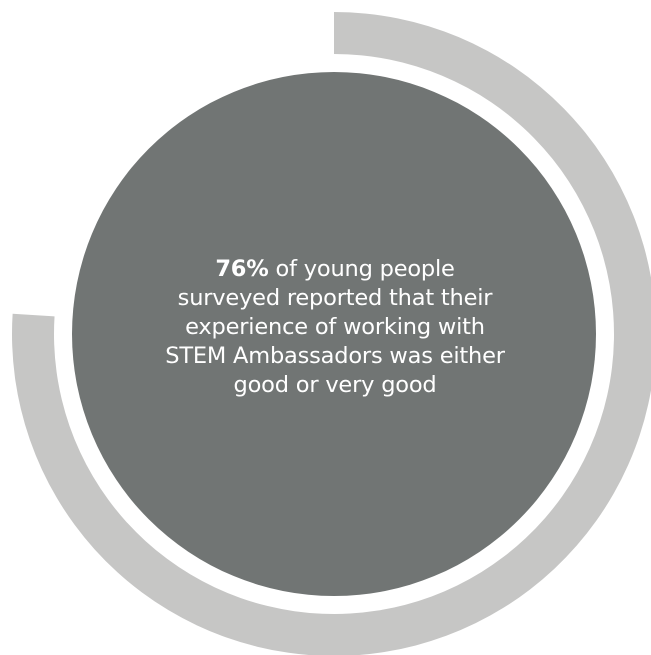  What do you see at coordinates (242, 269) in the screenshot?
I see `stat-percentage: 76%` at bounding box center [242, 269].